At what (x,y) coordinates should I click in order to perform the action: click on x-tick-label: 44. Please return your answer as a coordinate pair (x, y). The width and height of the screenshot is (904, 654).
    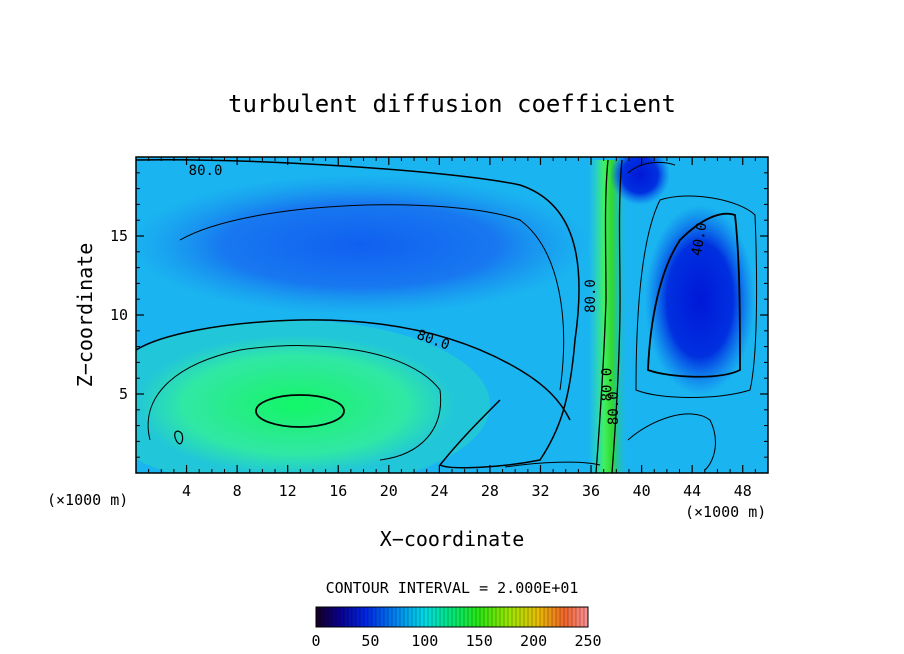
    Looking at the image, I should click on (692, 491).